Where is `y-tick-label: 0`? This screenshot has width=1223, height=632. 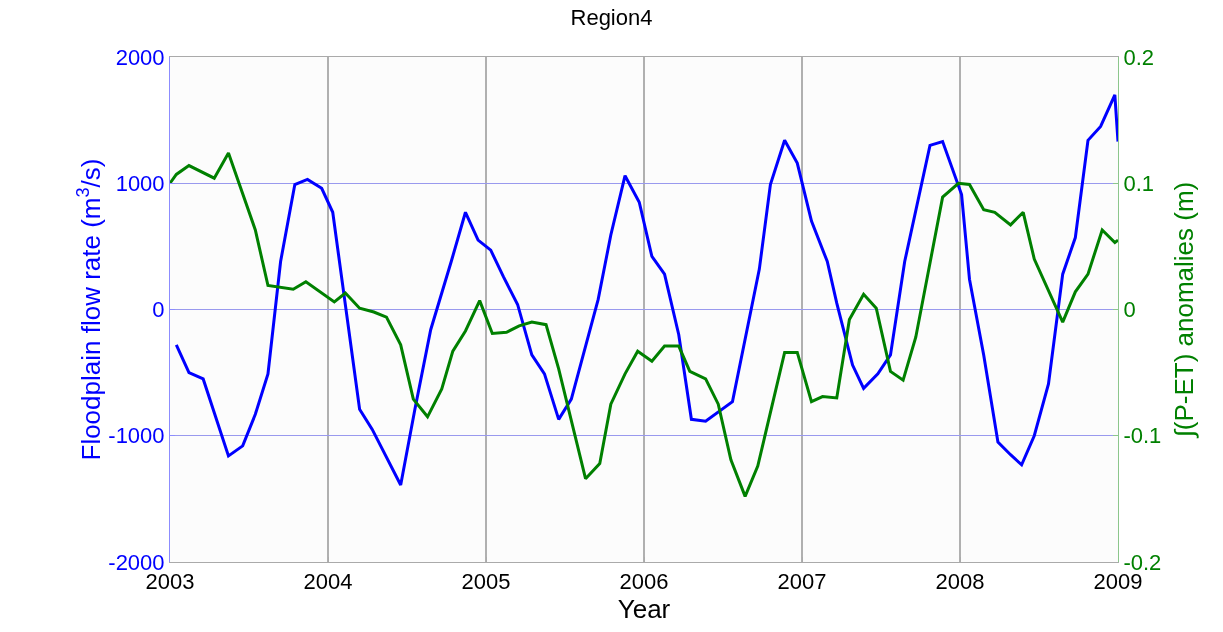
y-tick-label: 0 is located at coordinates (158, 310).